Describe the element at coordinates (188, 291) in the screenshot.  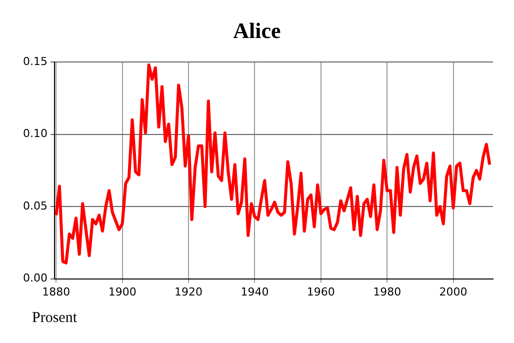
I see `x-tick-label: 1920` at that location.